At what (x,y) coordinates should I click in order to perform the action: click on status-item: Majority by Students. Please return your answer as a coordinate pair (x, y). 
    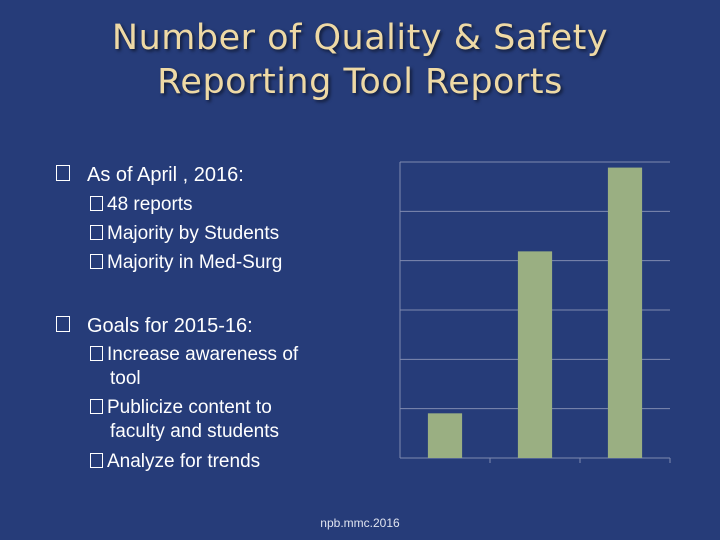
    Looking at the image, I should click on (184, 234).